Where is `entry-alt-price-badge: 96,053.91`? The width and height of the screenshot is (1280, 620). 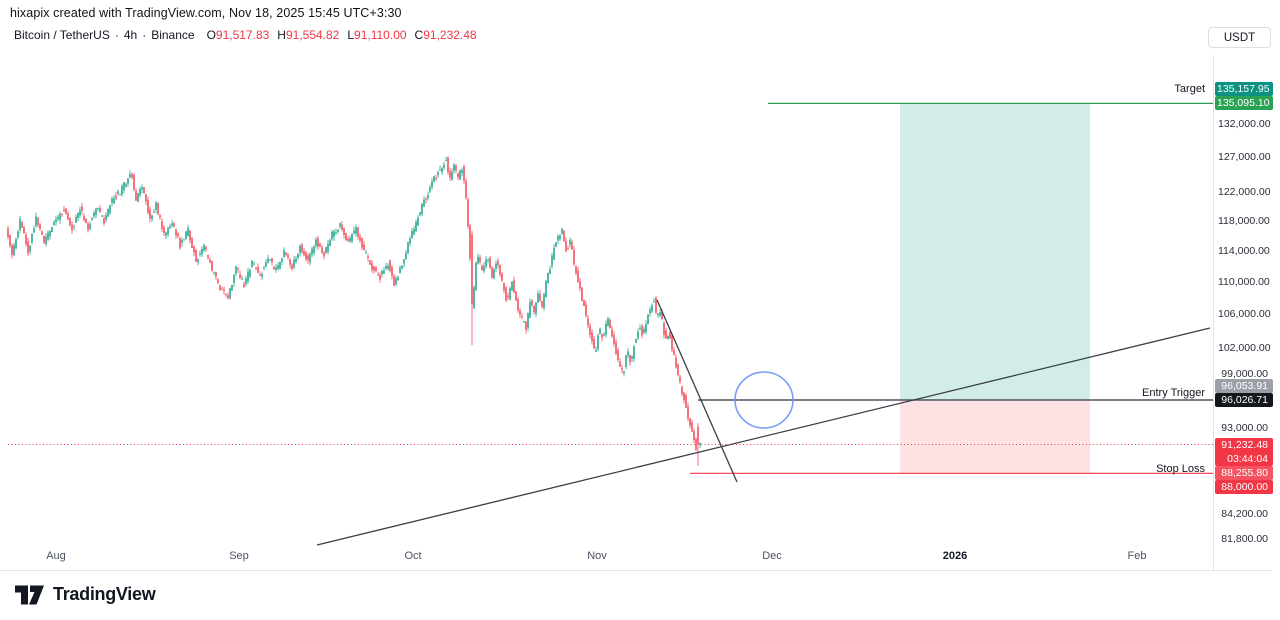 entry-alt-price-badge: 96,053.91 is located at coordinates (1244, 386).